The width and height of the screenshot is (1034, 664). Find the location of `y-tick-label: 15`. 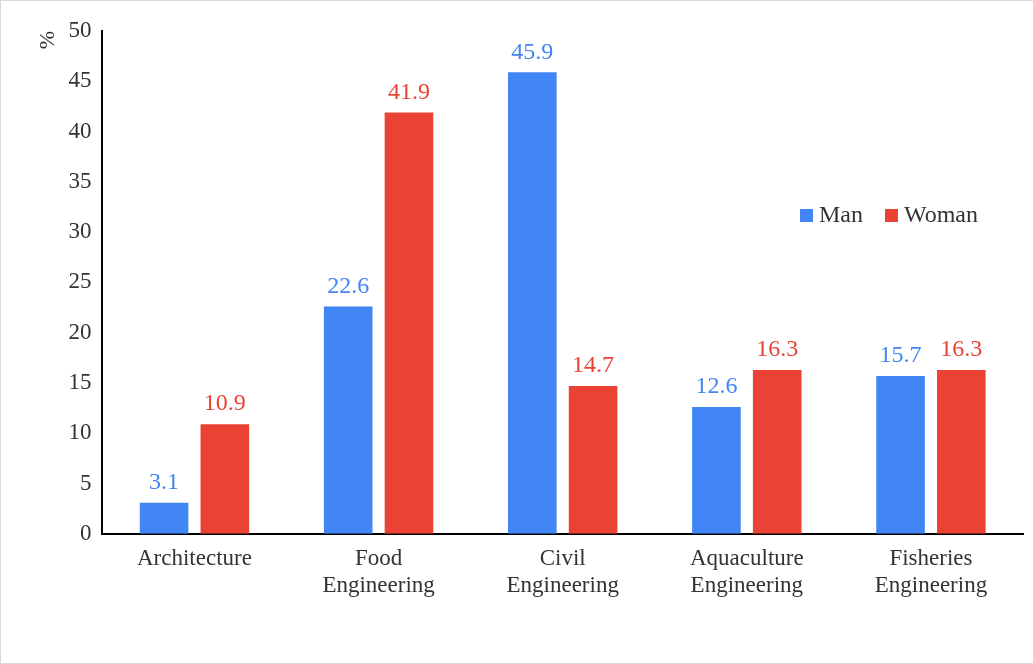

y-tick-label: 15 is located at coordinates (80, 382).